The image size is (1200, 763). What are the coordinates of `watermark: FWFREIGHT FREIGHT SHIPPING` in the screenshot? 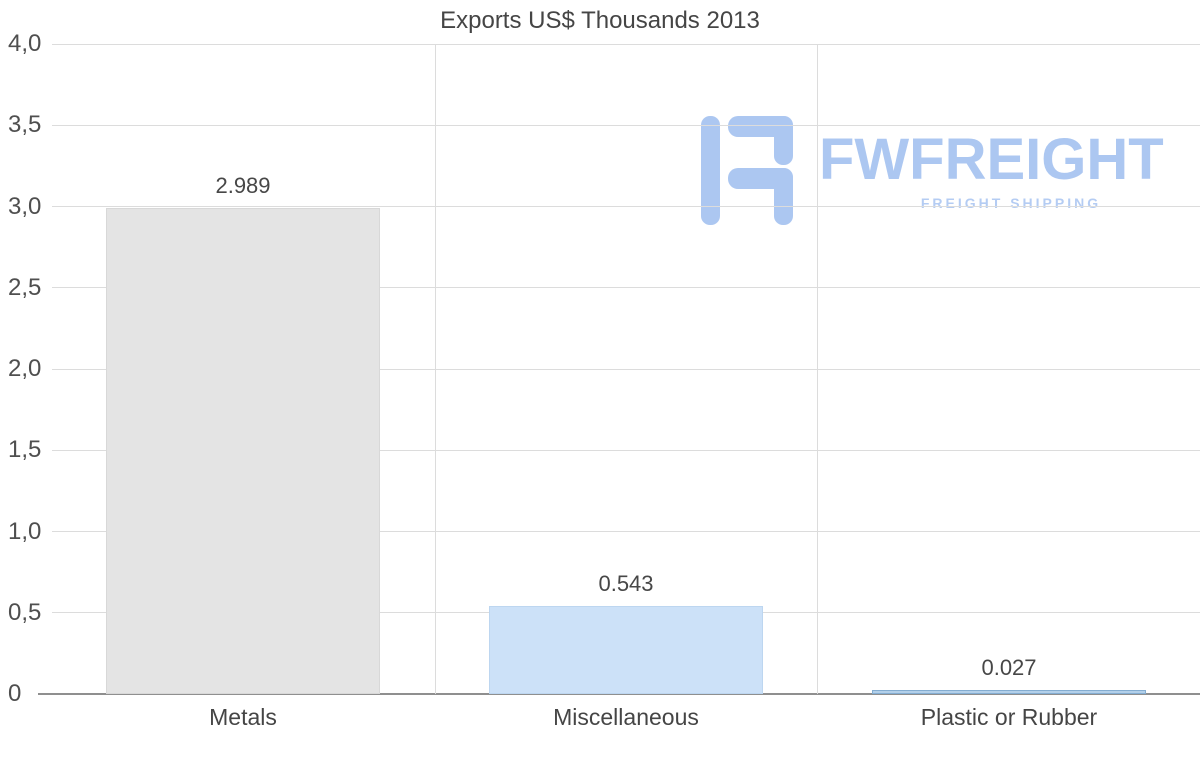 It's located at (948, 173).